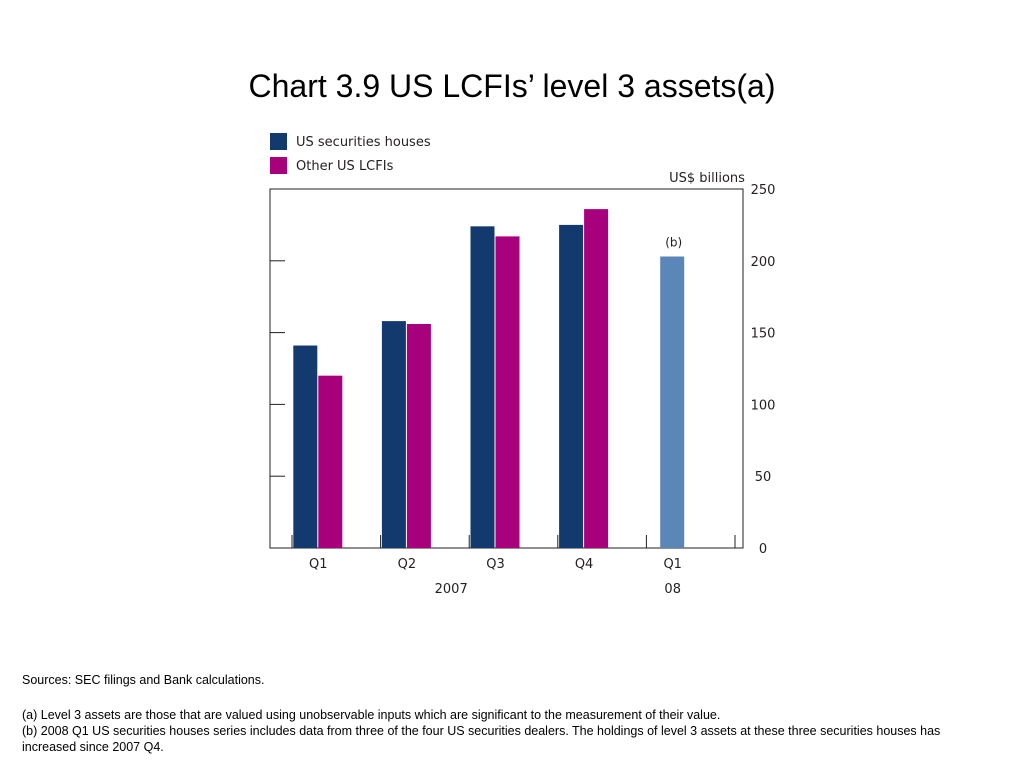 This screenshot has height=768, width=1024. I want to click on x-group-label: 08, so click(672, 589).